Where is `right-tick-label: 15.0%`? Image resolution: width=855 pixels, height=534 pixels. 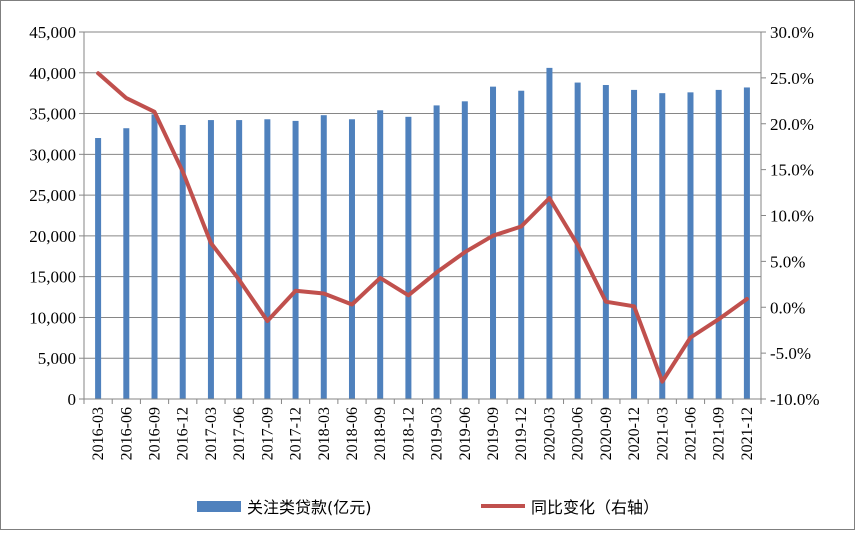 right-tick-label: 15.0% is located at coordinates (792, 170).